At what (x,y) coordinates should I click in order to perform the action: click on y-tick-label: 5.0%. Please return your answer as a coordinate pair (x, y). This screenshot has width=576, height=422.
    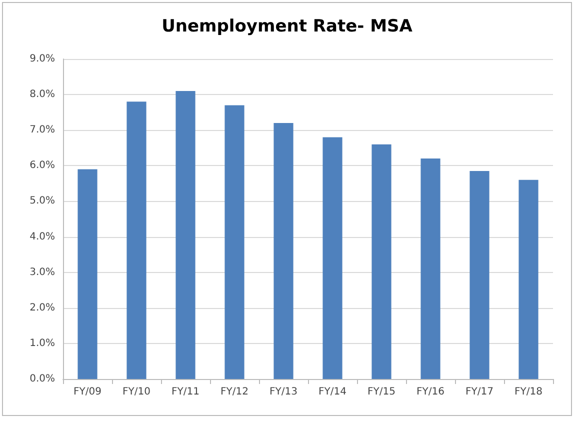
    Looking at the image, I should click on (42, 201).